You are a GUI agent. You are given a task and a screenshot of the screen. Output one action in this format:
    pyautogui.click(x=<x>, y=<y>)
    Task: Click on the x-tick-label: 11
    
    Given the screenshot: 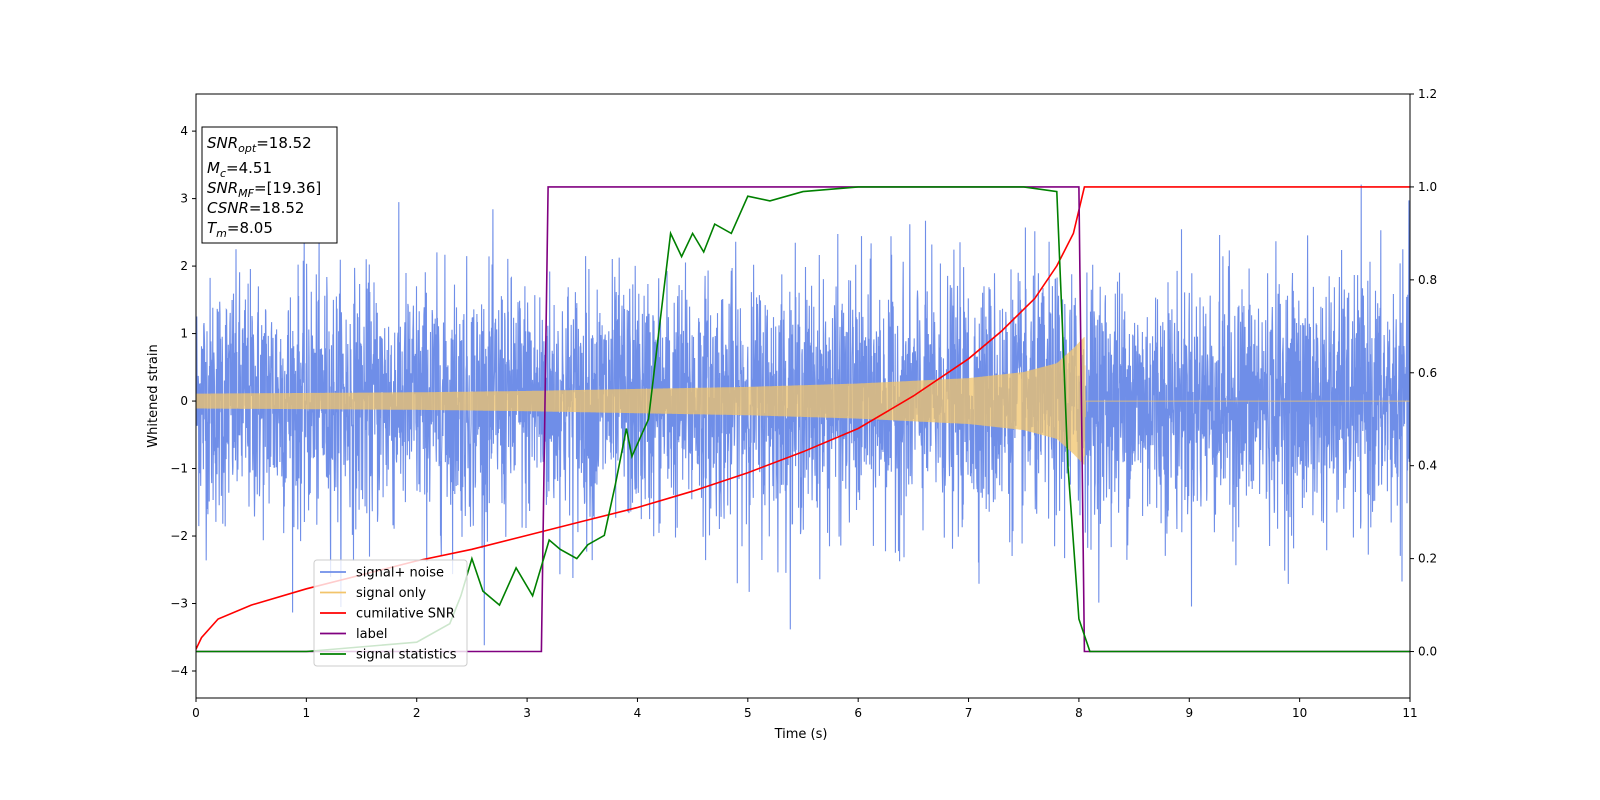 What is the action you would take?
    pyautogui.click(x=1409, y=713)
    